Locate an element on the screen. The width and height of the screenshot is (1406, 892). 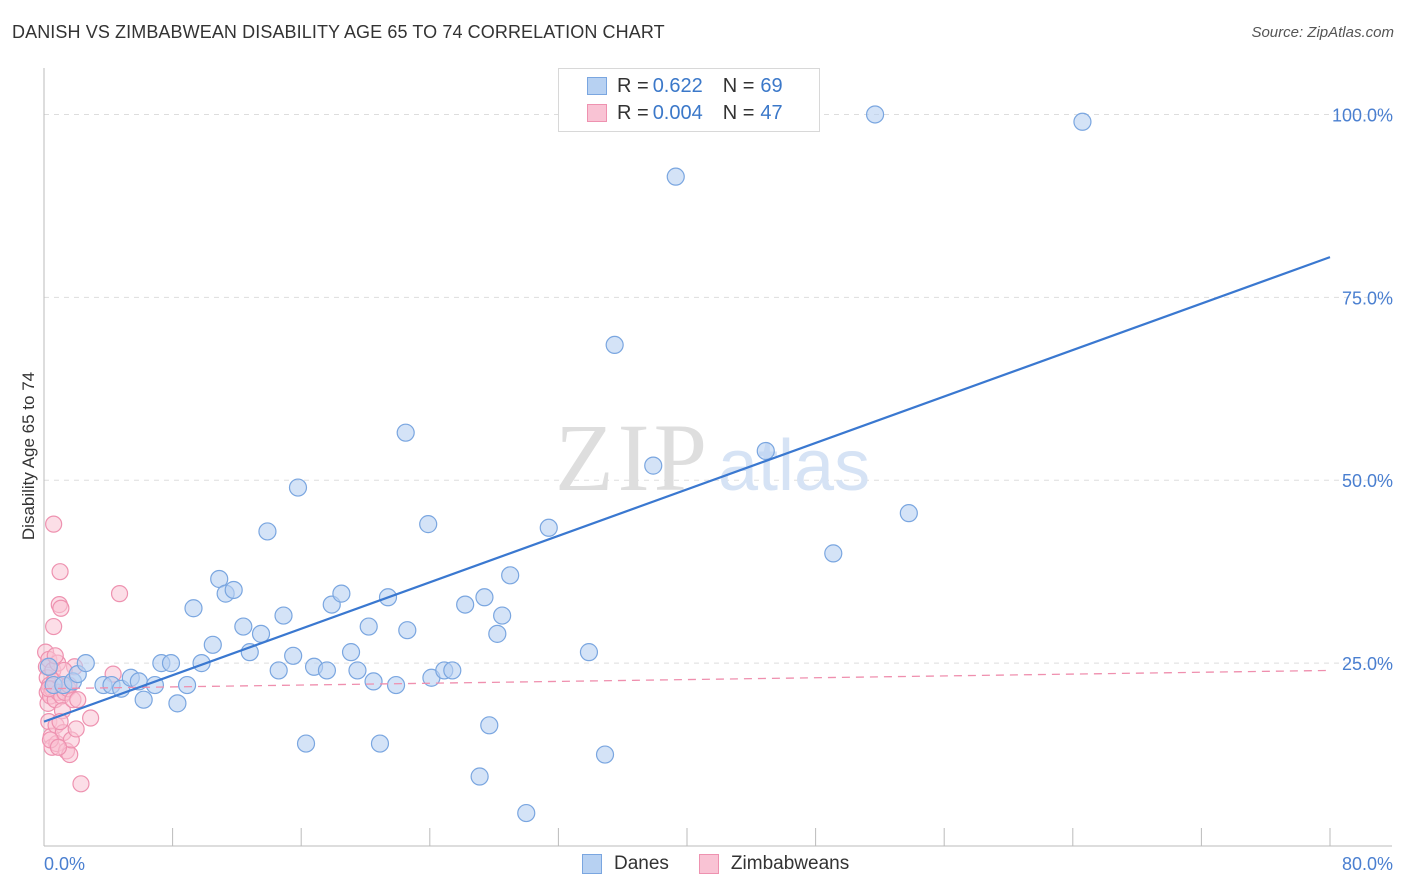
y-tick-label: 75.0% is located at coordinates (1367, 298).